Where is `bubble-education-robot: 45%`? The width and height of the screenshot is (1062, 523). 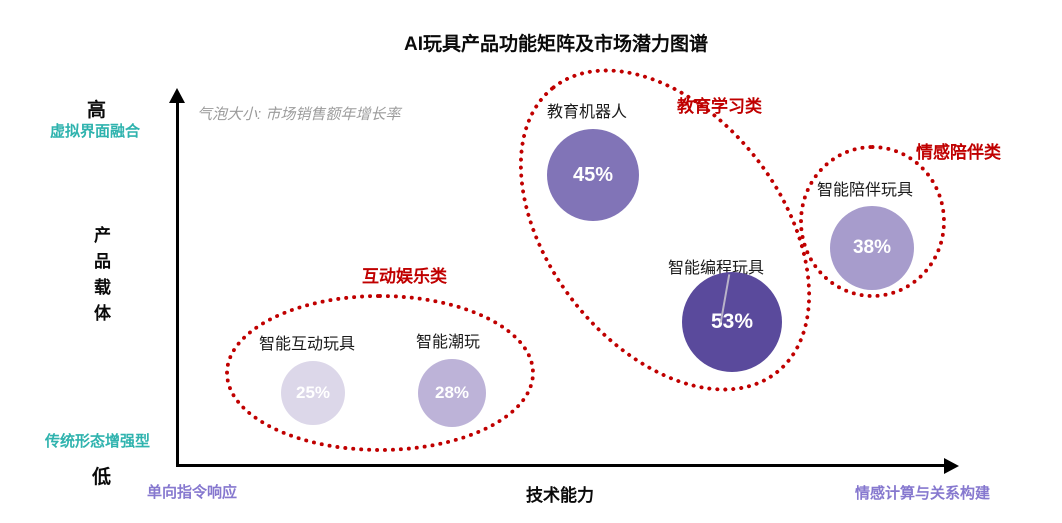
bubble-education-robot: 45% is located at coordinates (593, 175).